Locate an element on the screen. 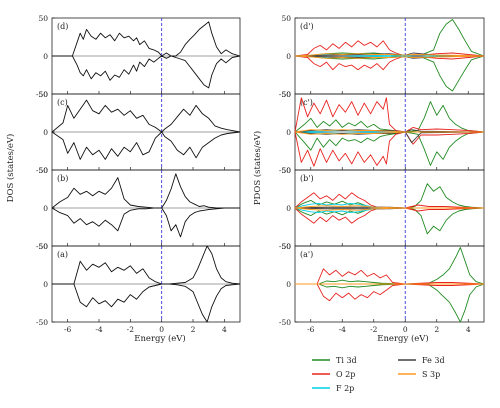 The image size is (500, 408). legend-label: S 3p is located at coordinates (431, 374).